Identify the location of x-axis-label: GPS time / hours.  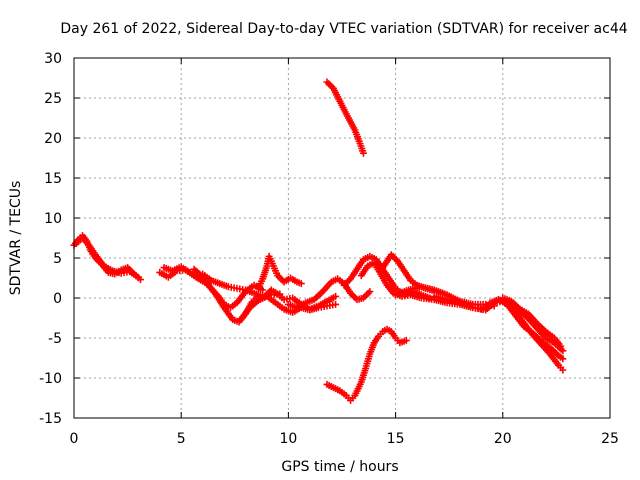
(339, 467).